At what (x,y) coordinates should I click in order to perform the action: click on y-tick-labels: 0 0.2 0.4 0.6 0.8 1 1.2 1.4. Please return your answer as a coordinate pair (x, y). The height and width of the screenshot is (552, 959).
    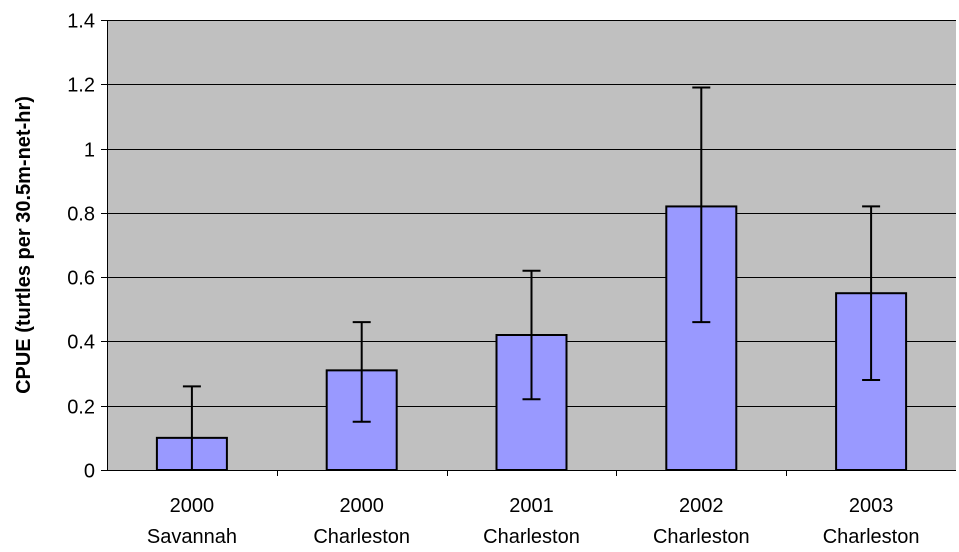
    Looking at the image, I should click on (81, 247).